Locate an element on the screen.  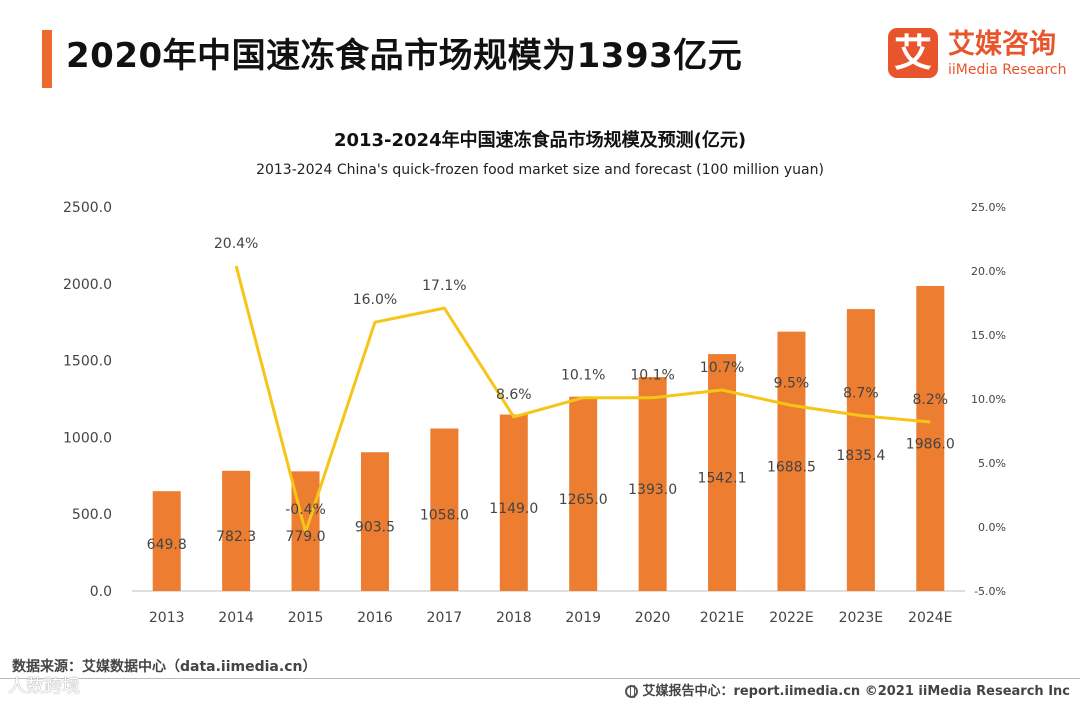
bar-value-label: 1058.0 is located at coordinates (444, 516).